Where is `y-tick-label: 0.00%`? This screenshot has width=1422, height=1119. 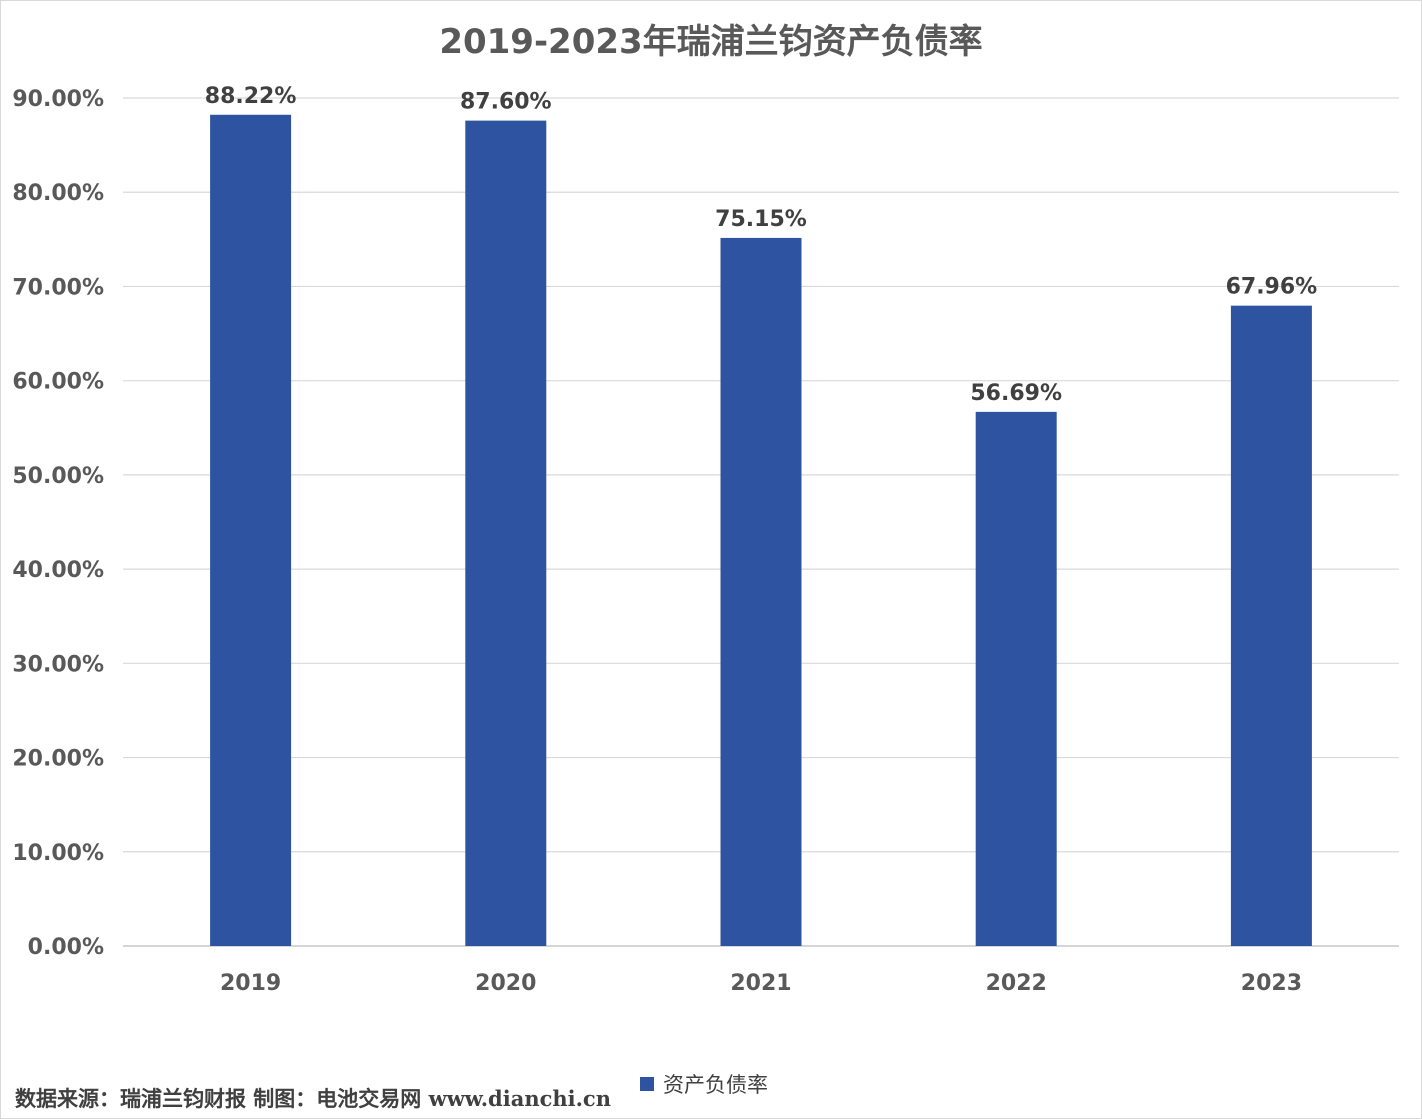
y-tick-label: 0.00% is located at coordinates (66, 947).